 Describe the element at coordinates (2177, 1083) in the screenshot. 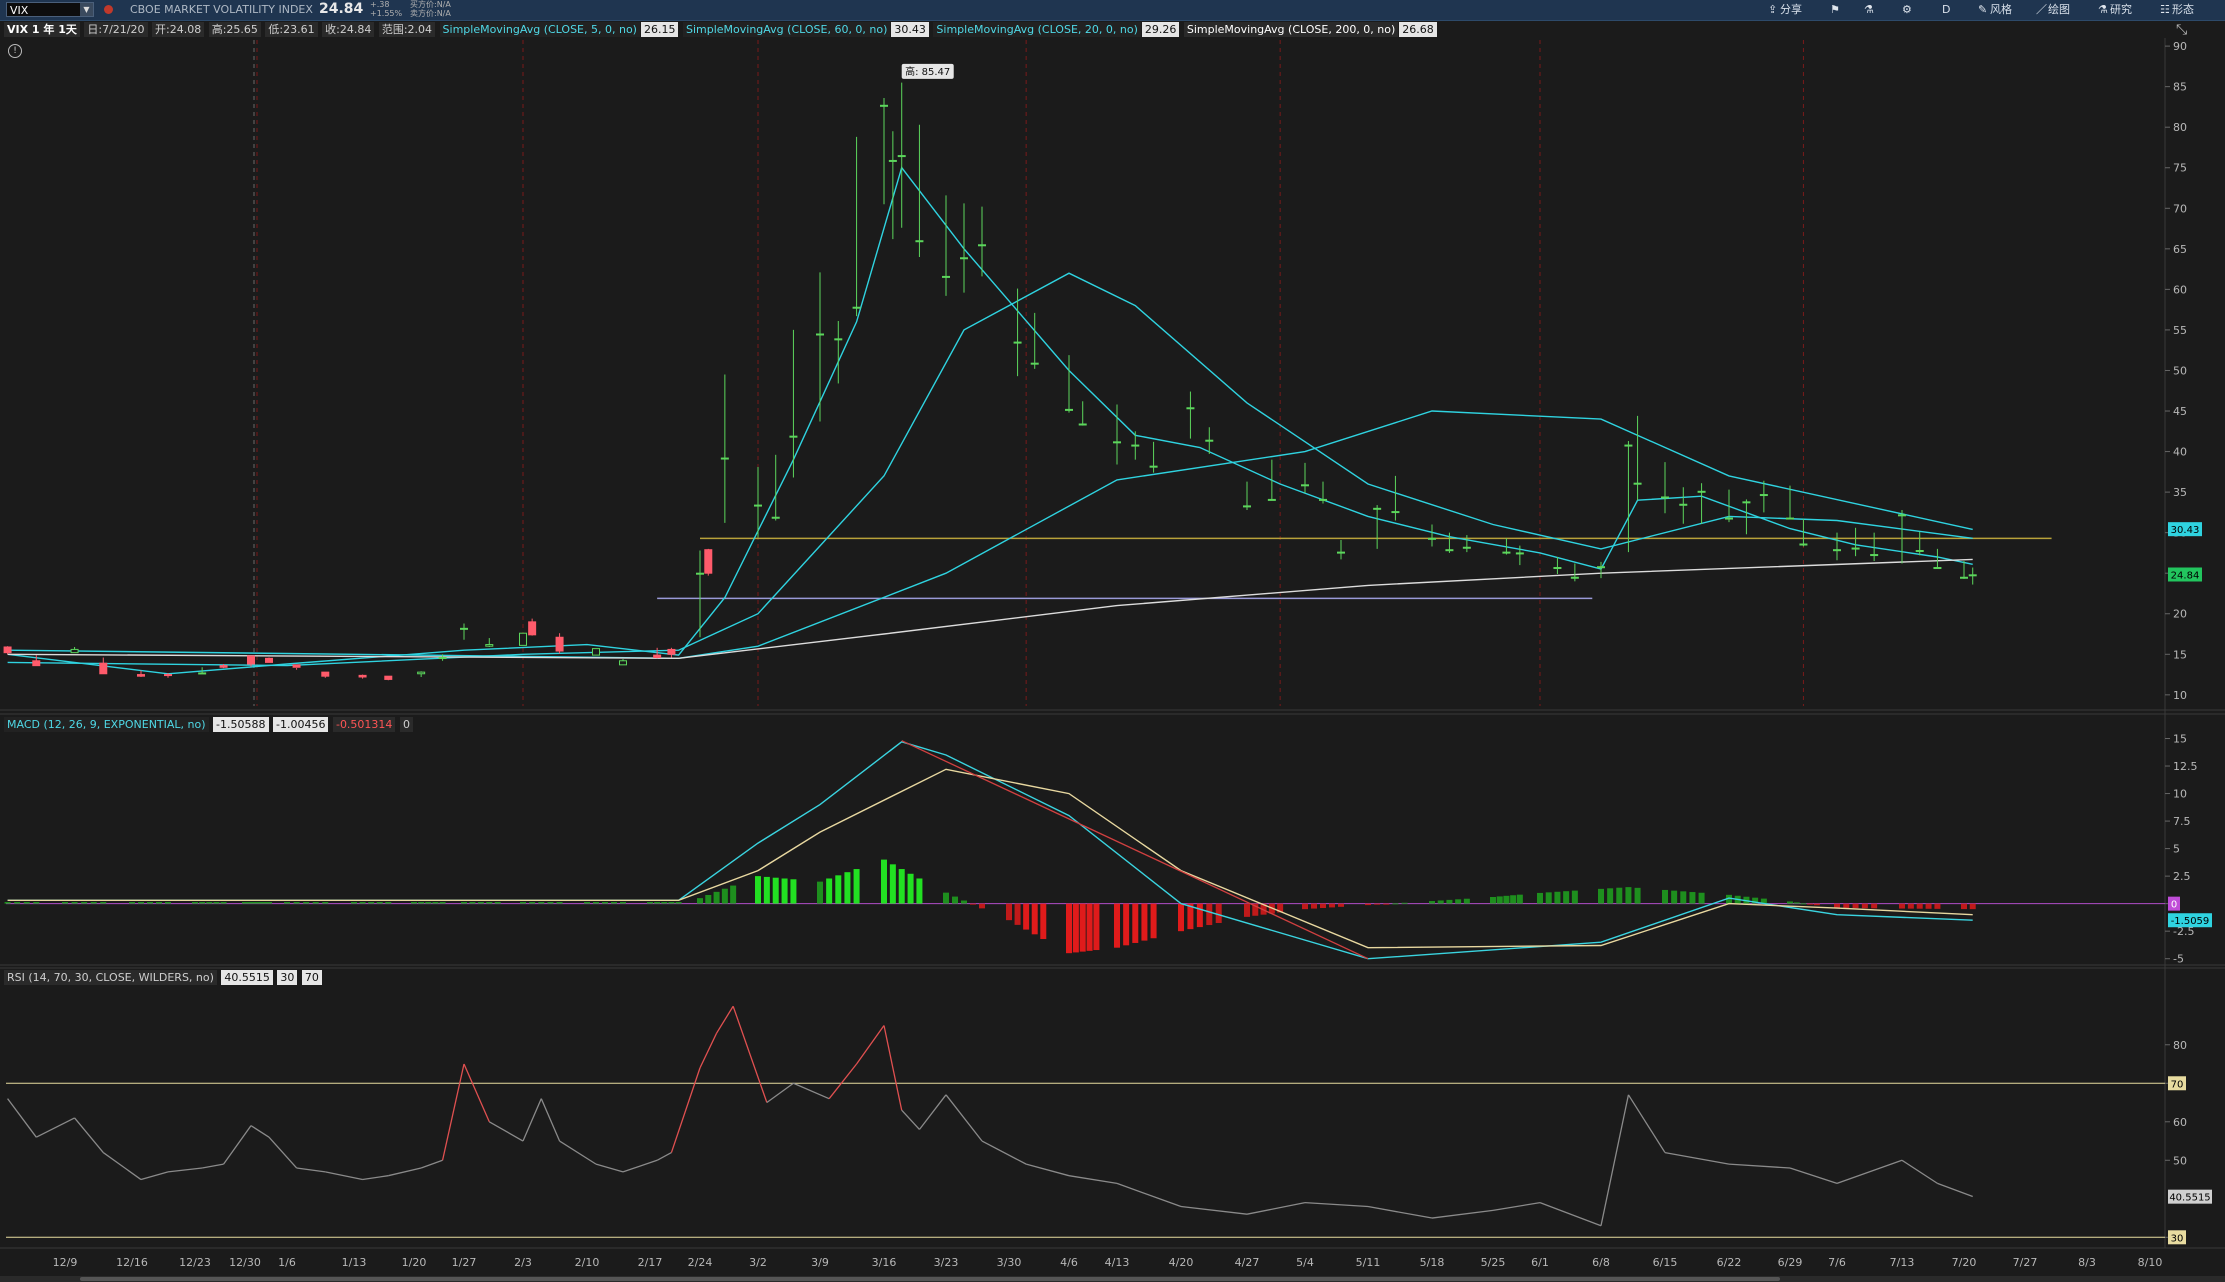

I see `rsi-level-badge` at that location.